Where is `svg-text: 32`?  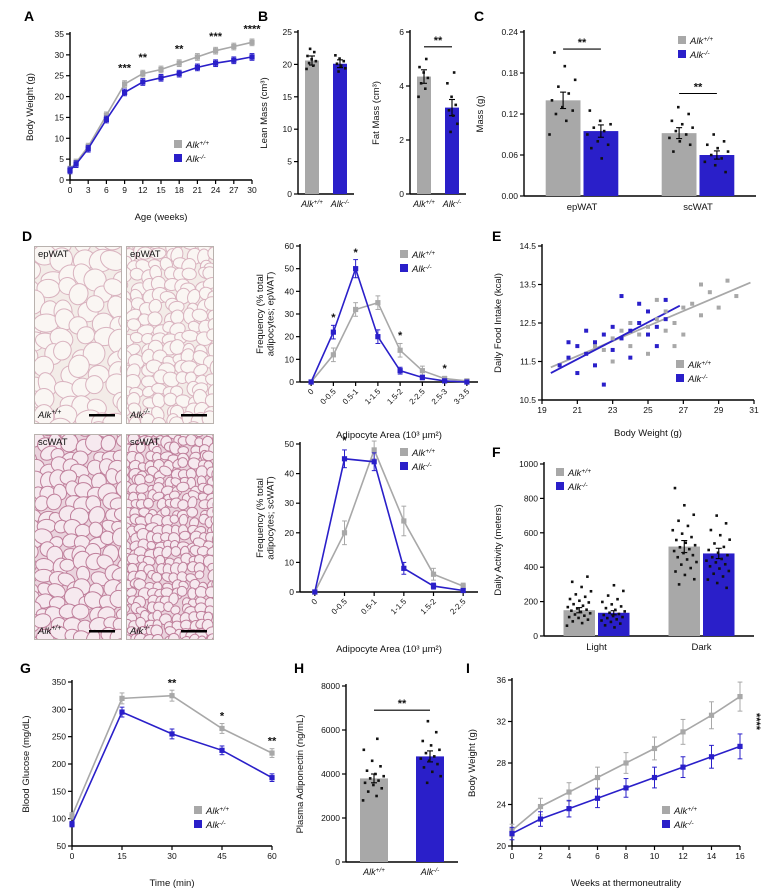
svg-text: 32 is located at coordinates (502, 722).